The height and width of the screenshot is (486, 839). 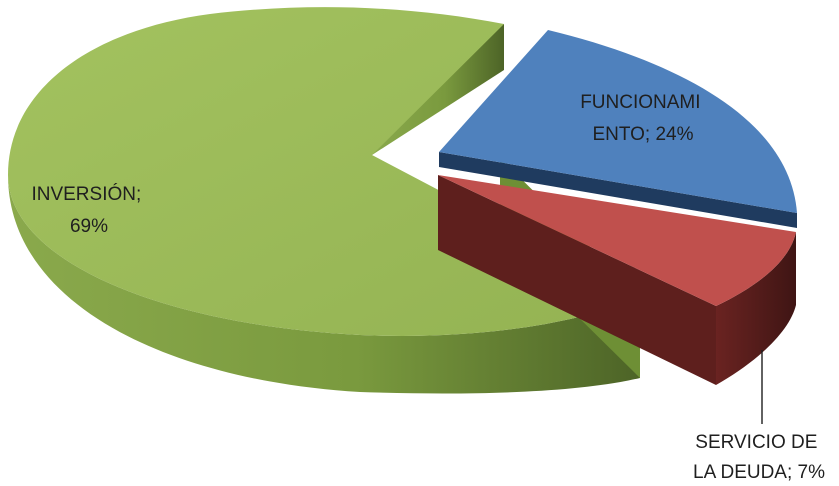 What do you see at coordinates (759, 472) in the screenshot?
I see `label-servicio-deuda-line-2: LA DEUDA; 7%` at bounding box center [759, 472].